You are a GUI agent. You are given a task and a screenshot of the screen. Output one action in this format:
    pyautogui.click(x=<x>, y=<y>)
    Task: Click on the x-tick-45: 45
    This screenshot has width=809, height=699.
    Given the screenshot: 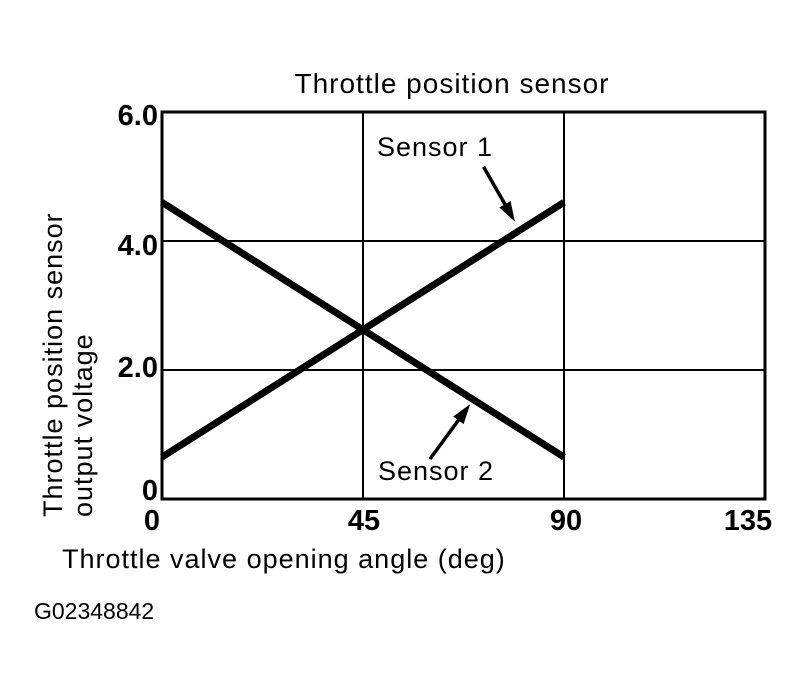 What is the action you would take?
    pyautogui.click(x=364, y=521)
    